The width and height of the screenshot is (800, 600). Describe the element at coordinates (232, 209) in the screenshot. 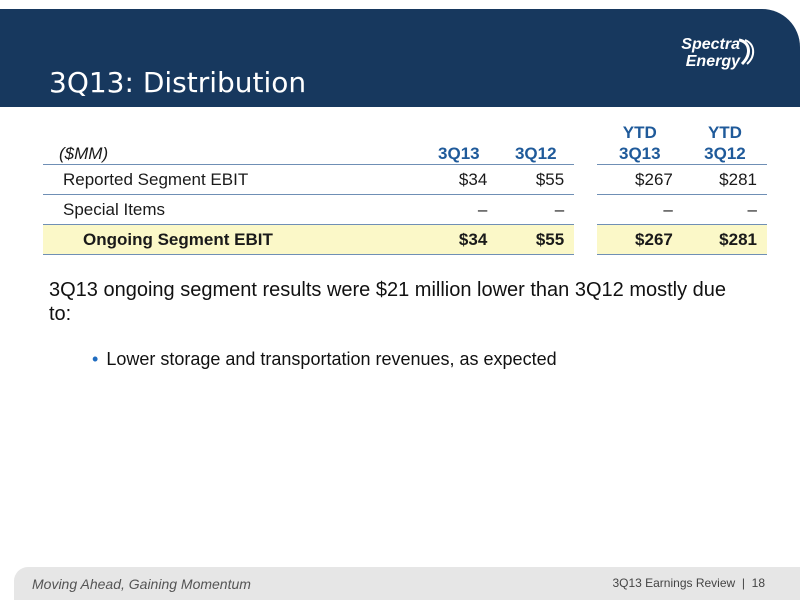

I see `row-label: Special Items` at that location.